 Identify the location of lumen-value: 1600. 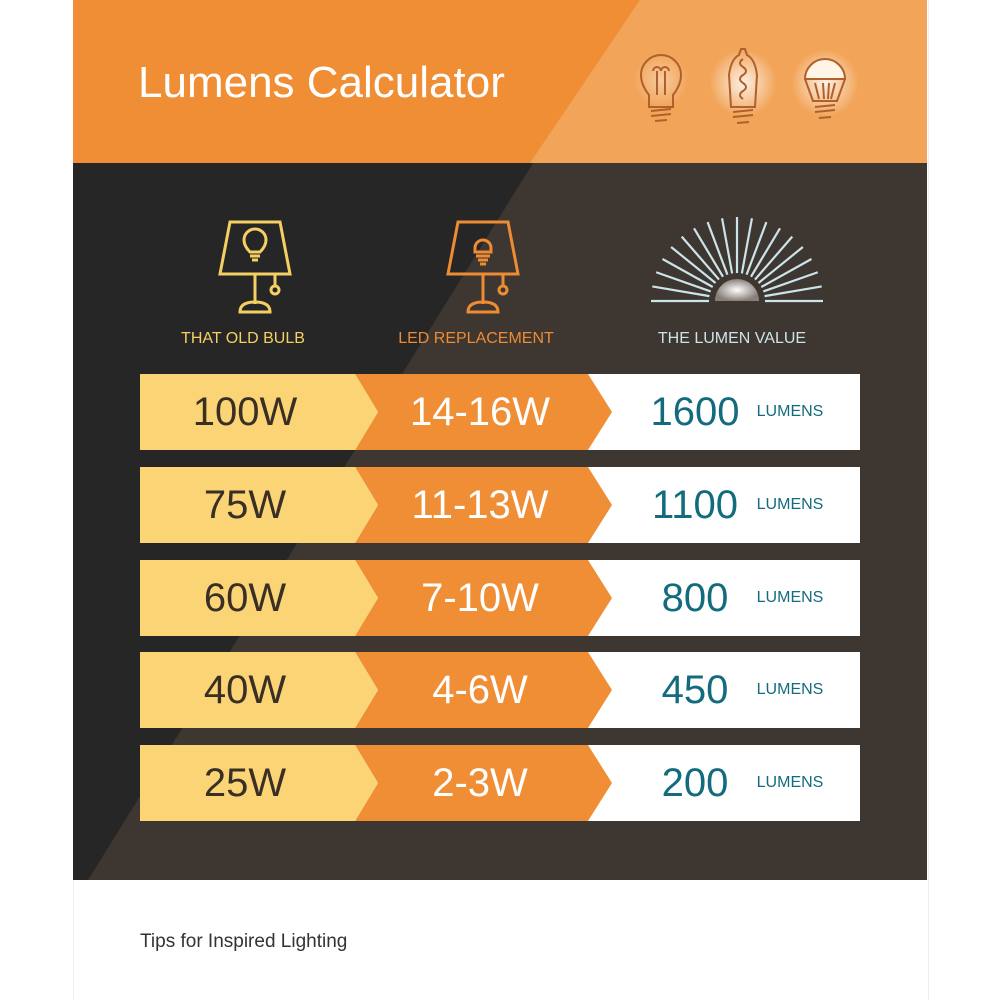
(695, 412).